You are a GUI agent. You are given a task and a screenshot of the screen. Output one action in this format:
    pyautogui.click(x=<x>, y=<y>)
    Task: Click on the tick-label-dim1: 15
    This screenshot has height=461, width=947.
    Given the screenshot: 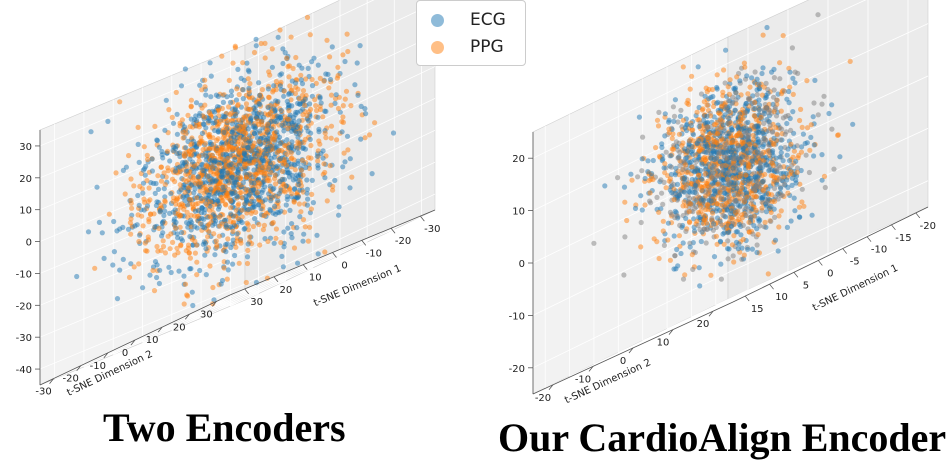 What is the action you would take?
    pyautogui.click(x=757, y=309)
    